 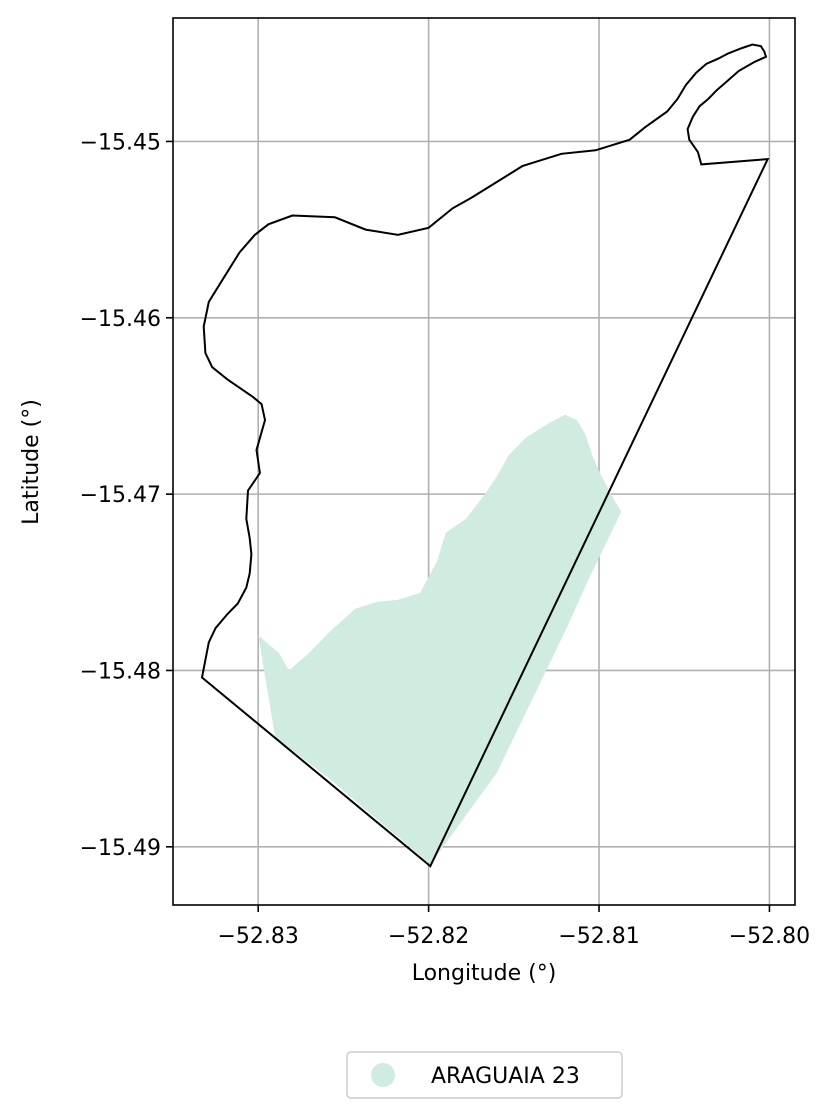 I want to click on x-tick-label: −52.80, so click(x=769, y=936).